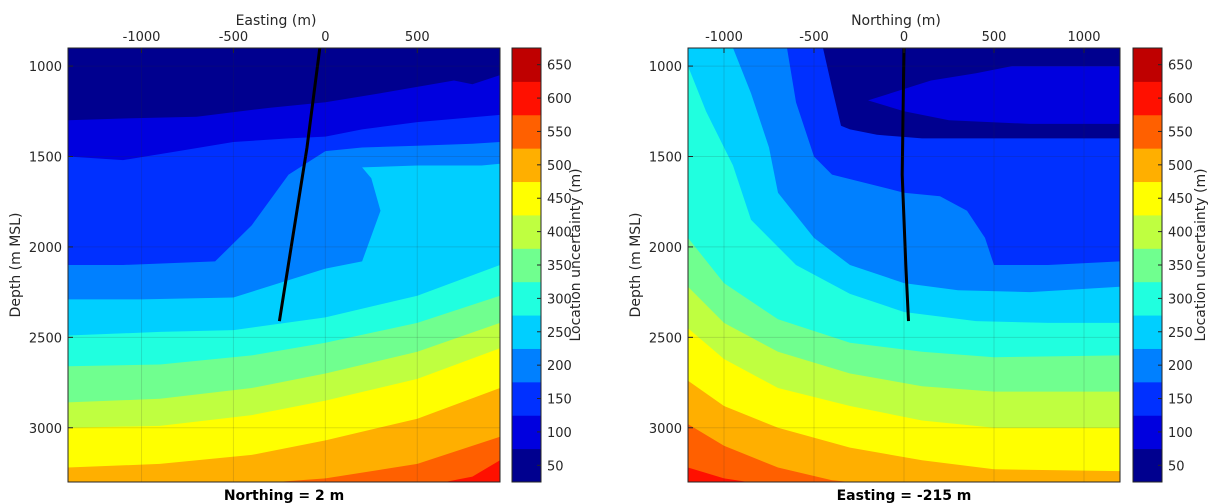  I want to click on x-tick-label: 1000, so click(1083, 37).